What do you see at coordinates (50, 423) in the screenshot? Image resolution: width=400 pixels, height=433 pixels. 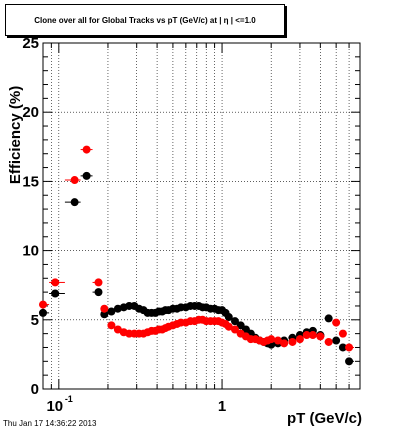 I see `timestamp-footer: Thu Jan 17 14:36:22 2013` at bounding box center [50, 423].